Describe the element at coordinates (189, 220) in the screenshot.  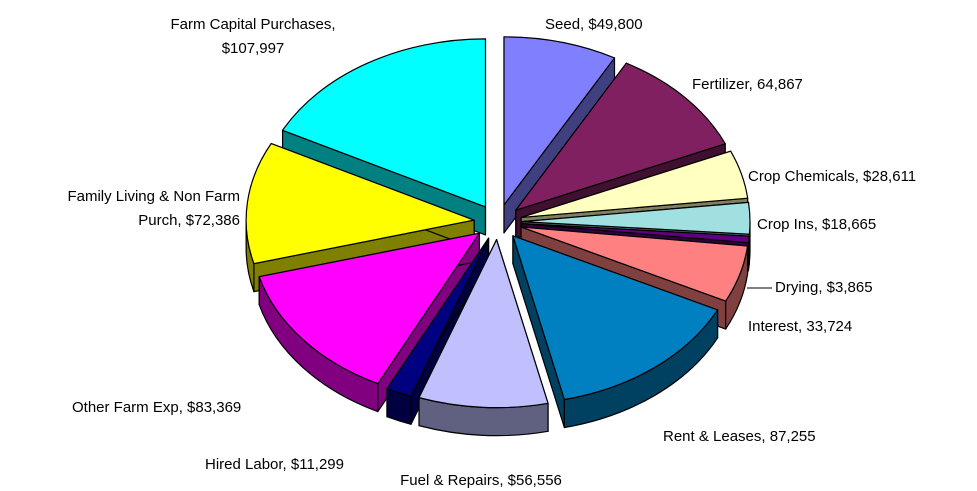
I see `label-line: Purch, $72,386` at that location.